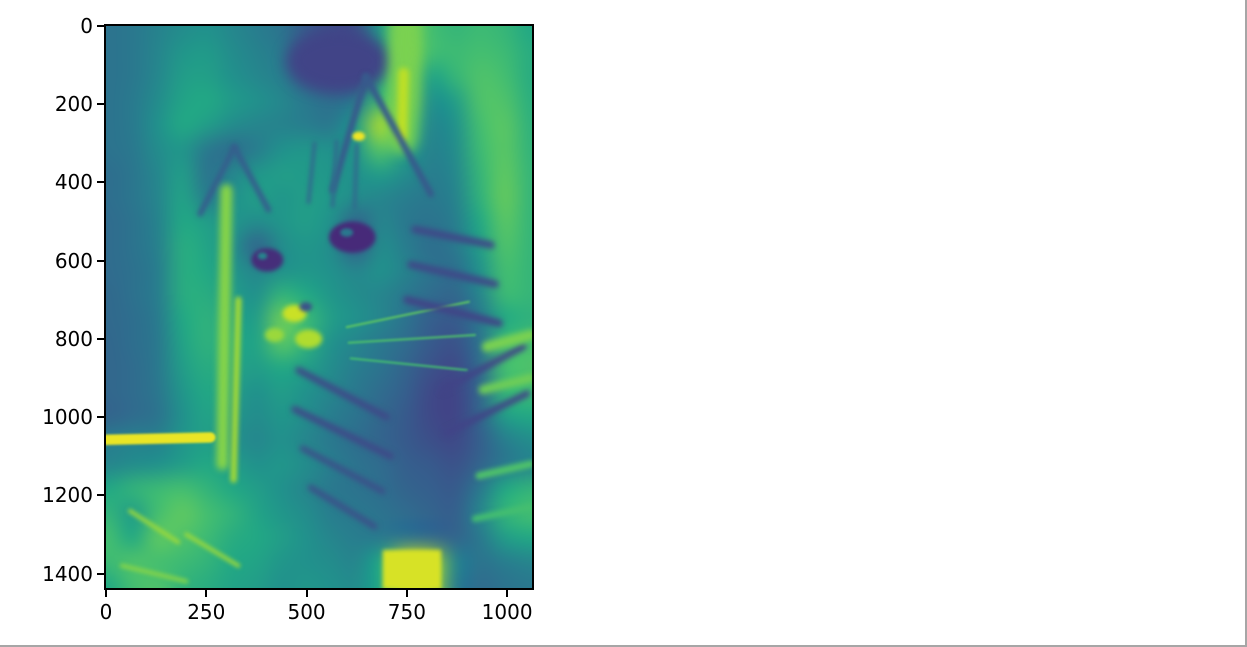  Describe the element at coordinates (73, 182) in the screenshot. I see `y-tick-label: 400` at that location.